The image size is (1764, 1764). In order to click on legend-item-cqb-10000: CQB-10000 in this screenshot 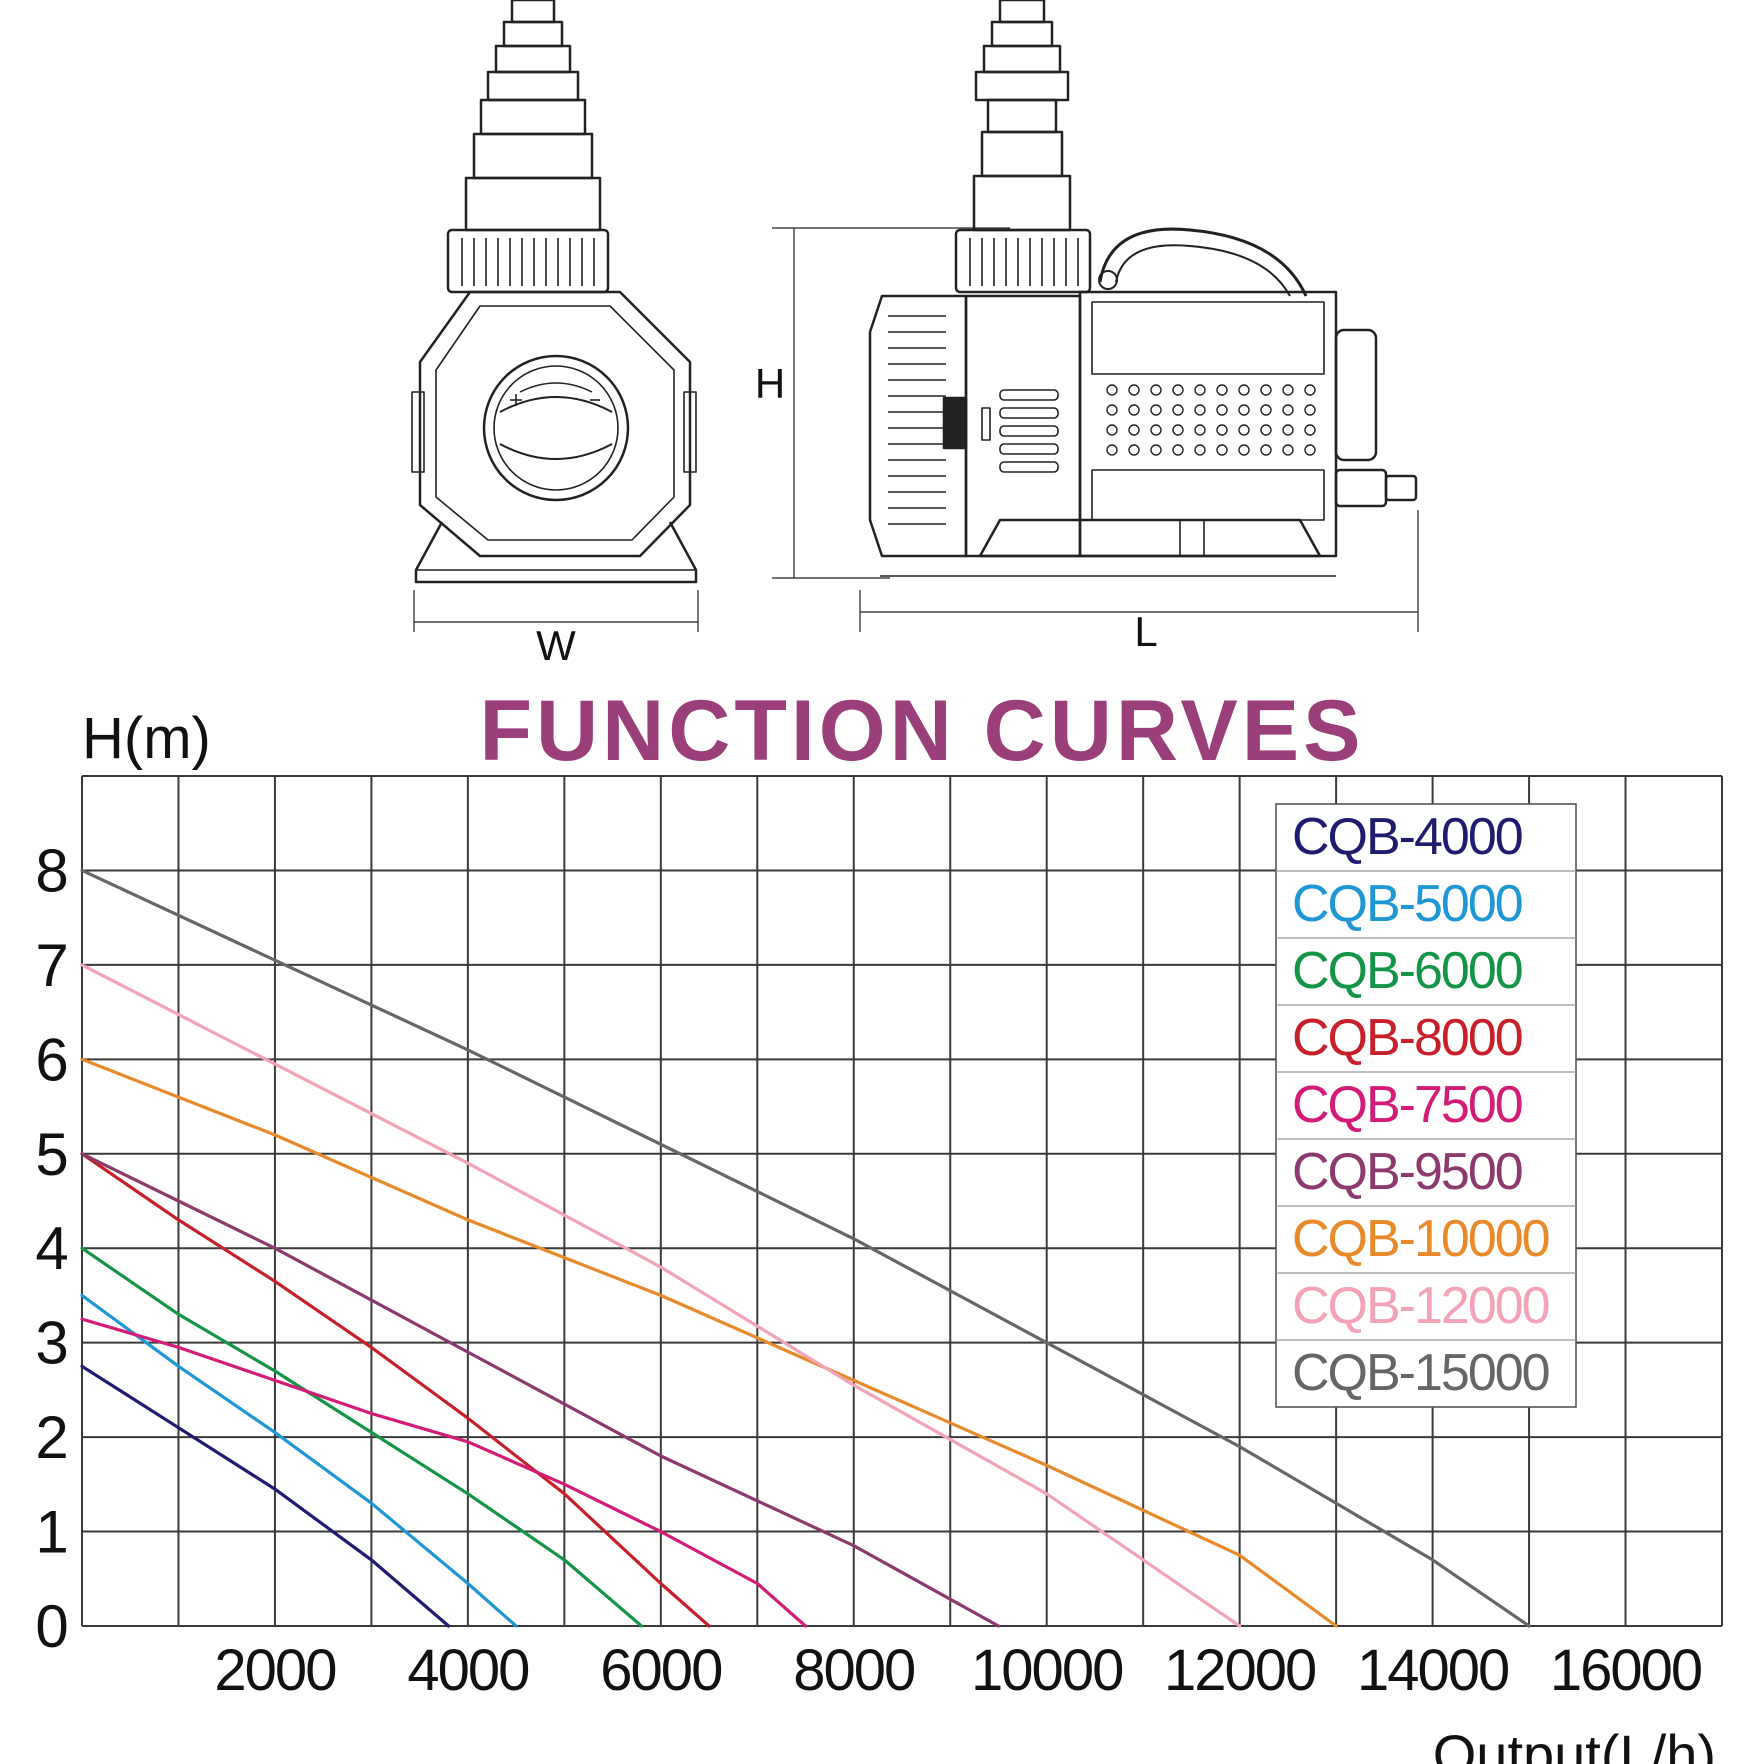, I will do `click(1420, 1239)`.